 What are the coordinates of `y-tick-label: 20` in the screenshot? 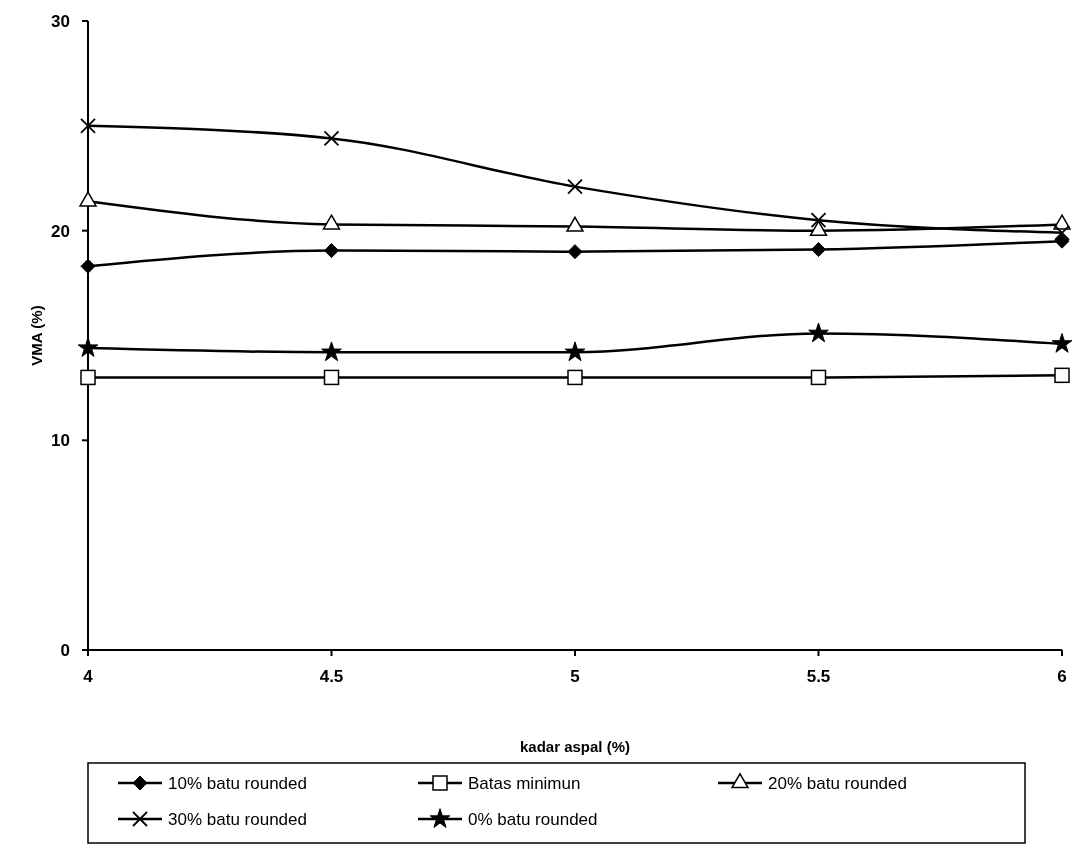 It's located at (60, 231).